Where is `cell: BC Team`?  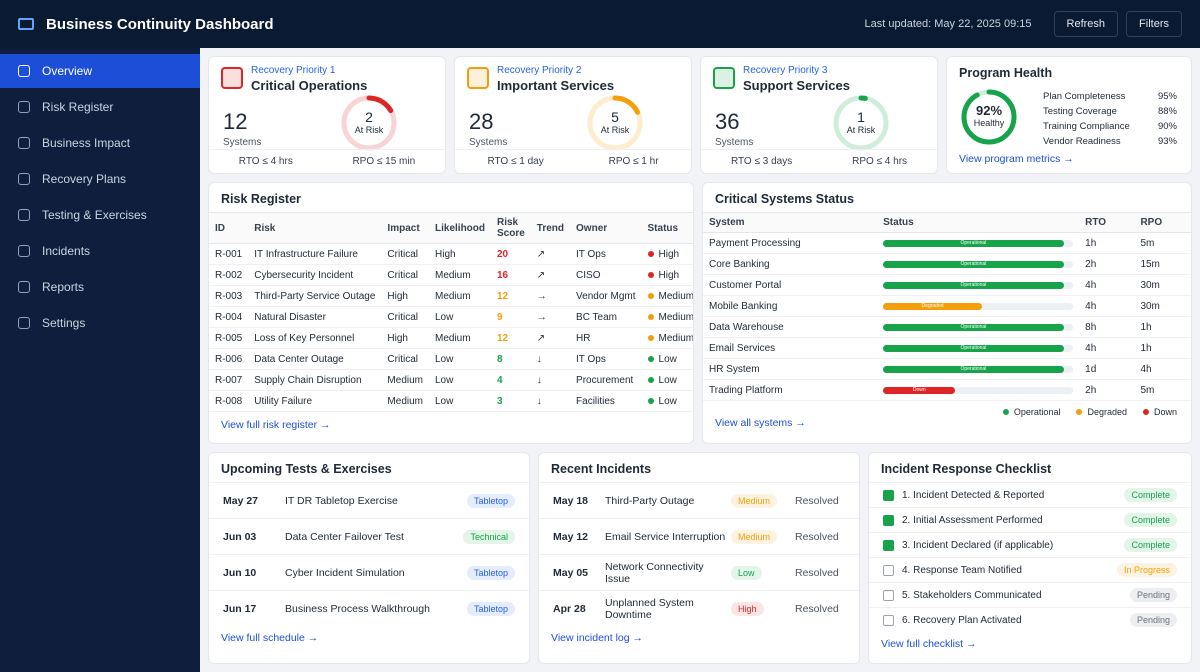
cell: BC Team is located at coordinates (606, 317).